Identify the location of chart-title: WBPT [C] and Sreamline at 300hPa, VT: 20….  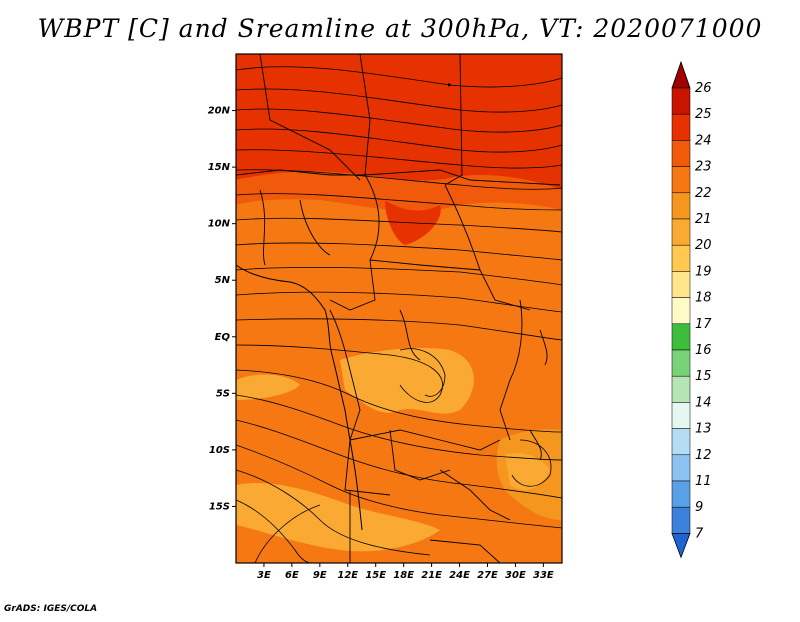
(400, 28).